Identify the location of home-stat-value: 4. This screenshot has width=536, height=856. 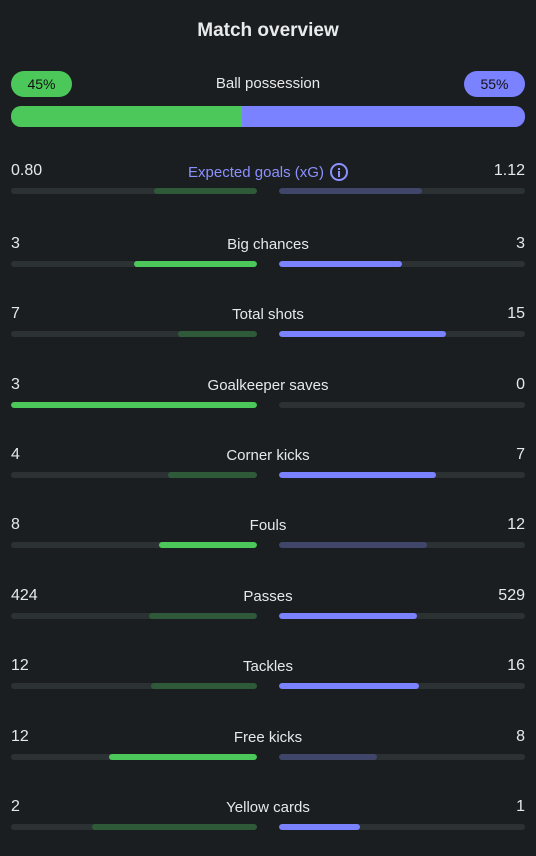
(15, 454).